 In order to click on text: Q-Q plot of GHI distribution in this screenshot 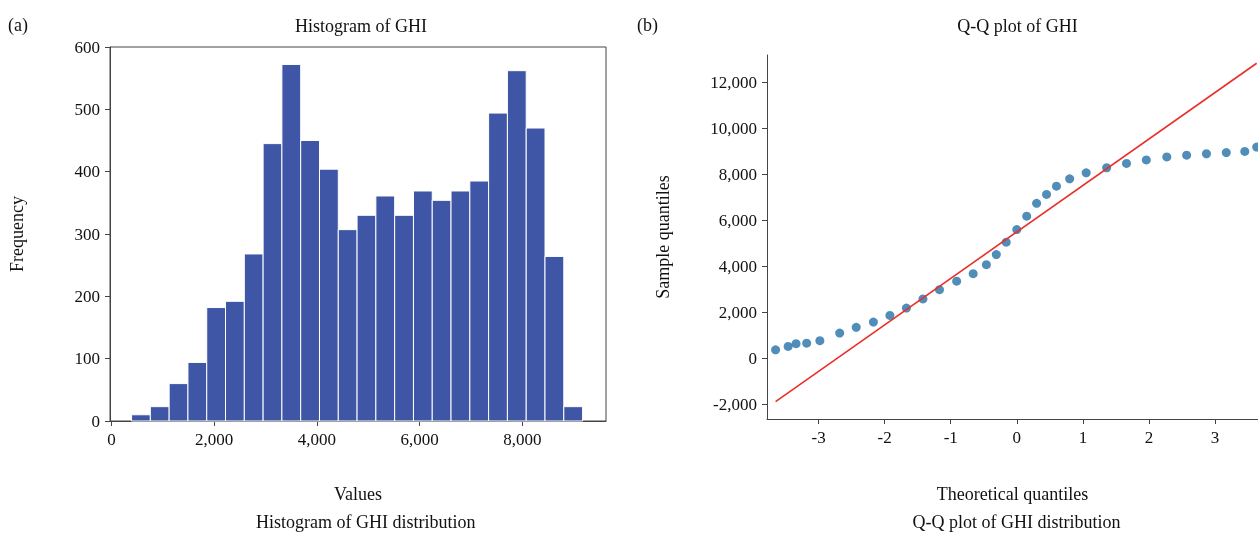, I will do `click(1016, 522)`.